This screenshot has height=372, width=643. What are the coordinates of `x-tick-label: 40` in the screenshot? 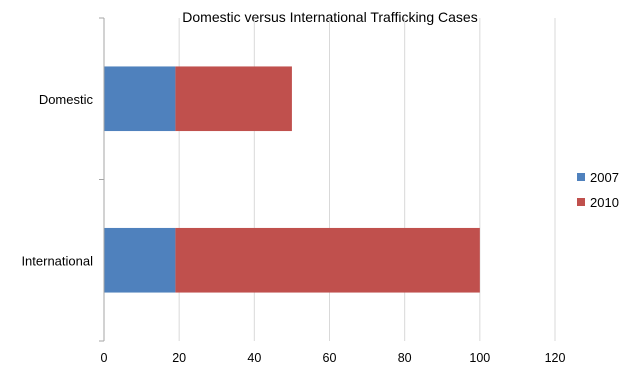 It's located at (254, 358).